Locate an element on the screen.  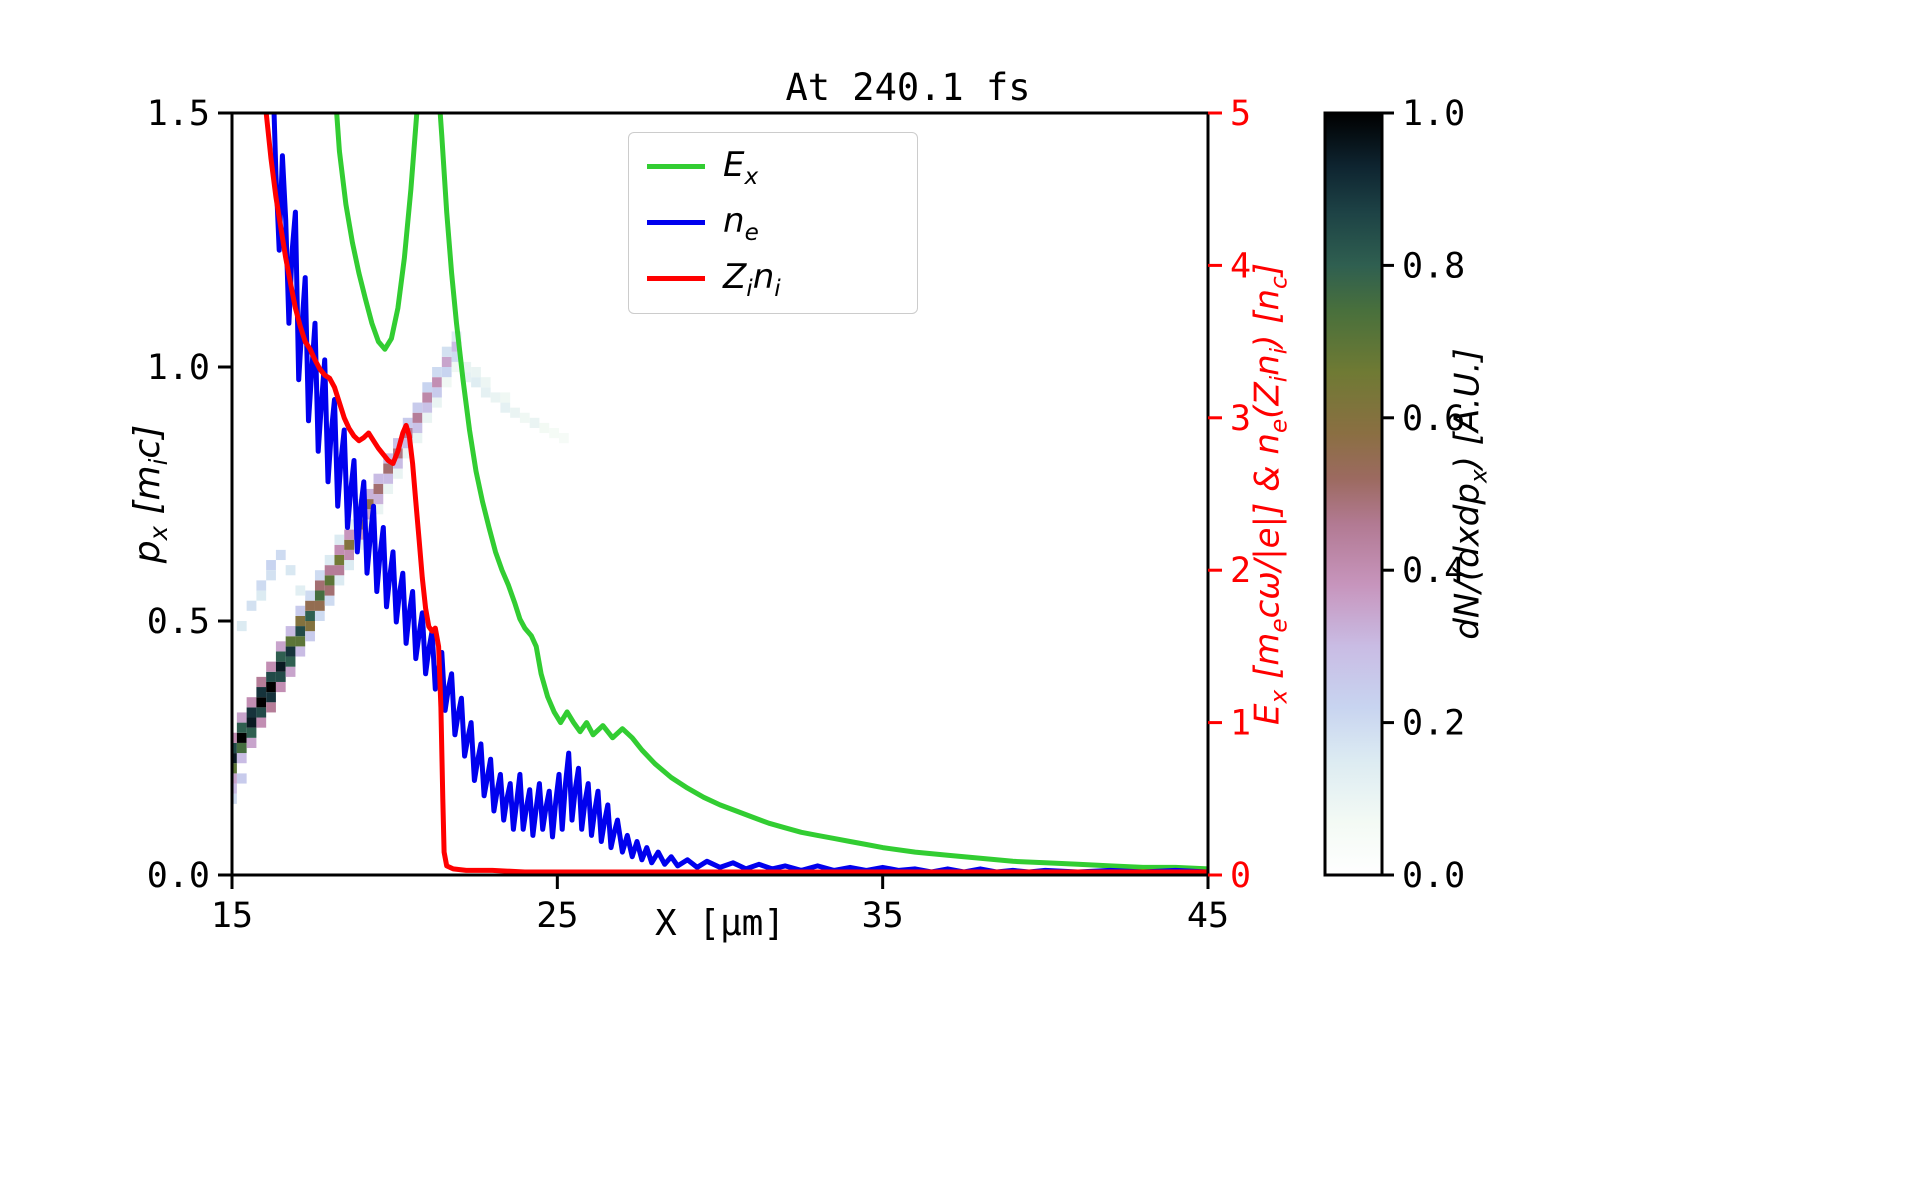
legend-label-zini: Zini is located at coordinates (752, 279).